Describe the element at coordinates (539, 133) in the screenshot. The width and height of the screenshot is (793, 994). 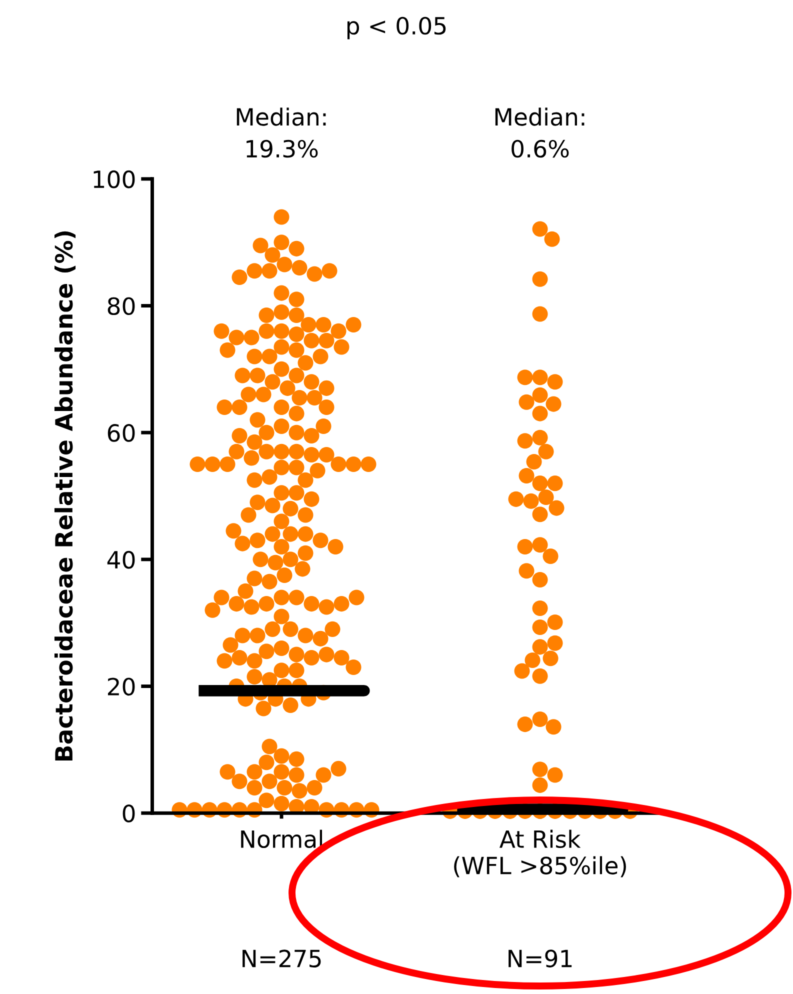
I see `text: Median: 0.6%` at that location.